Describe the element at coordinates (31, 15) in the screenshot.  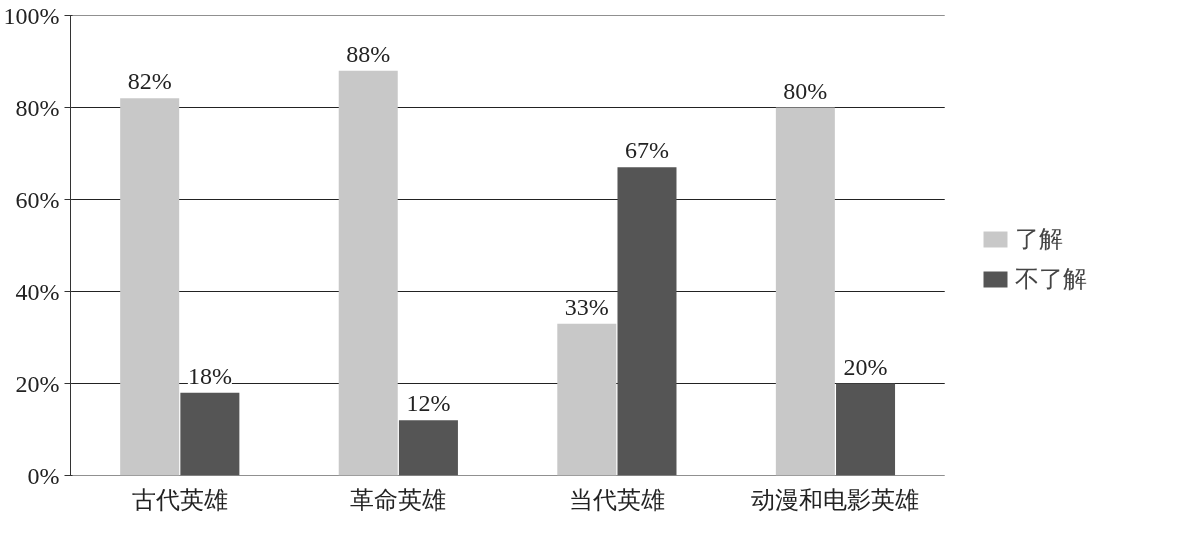
I see `y-tick-label: 100%` at that location.